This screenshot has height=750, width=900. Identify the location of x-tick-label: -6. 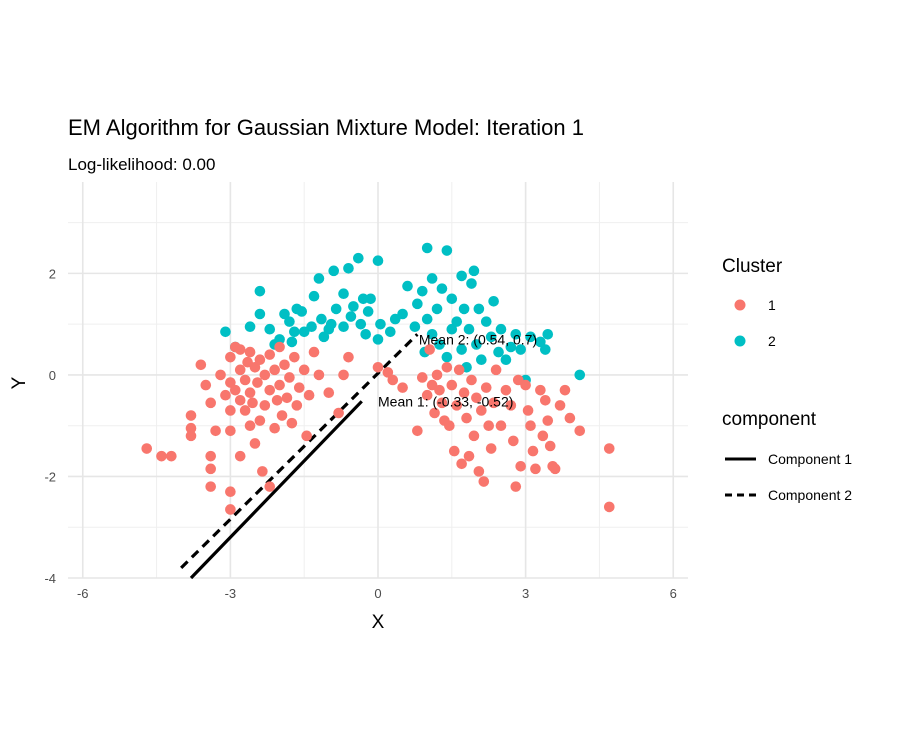
(83, 593).